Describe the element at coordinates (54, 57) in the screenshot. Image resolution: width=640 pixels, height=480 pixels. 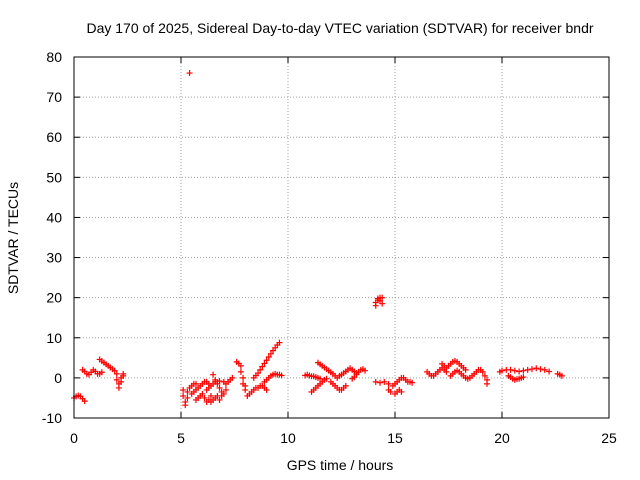
I see `y-tick-label: 80` at that location.